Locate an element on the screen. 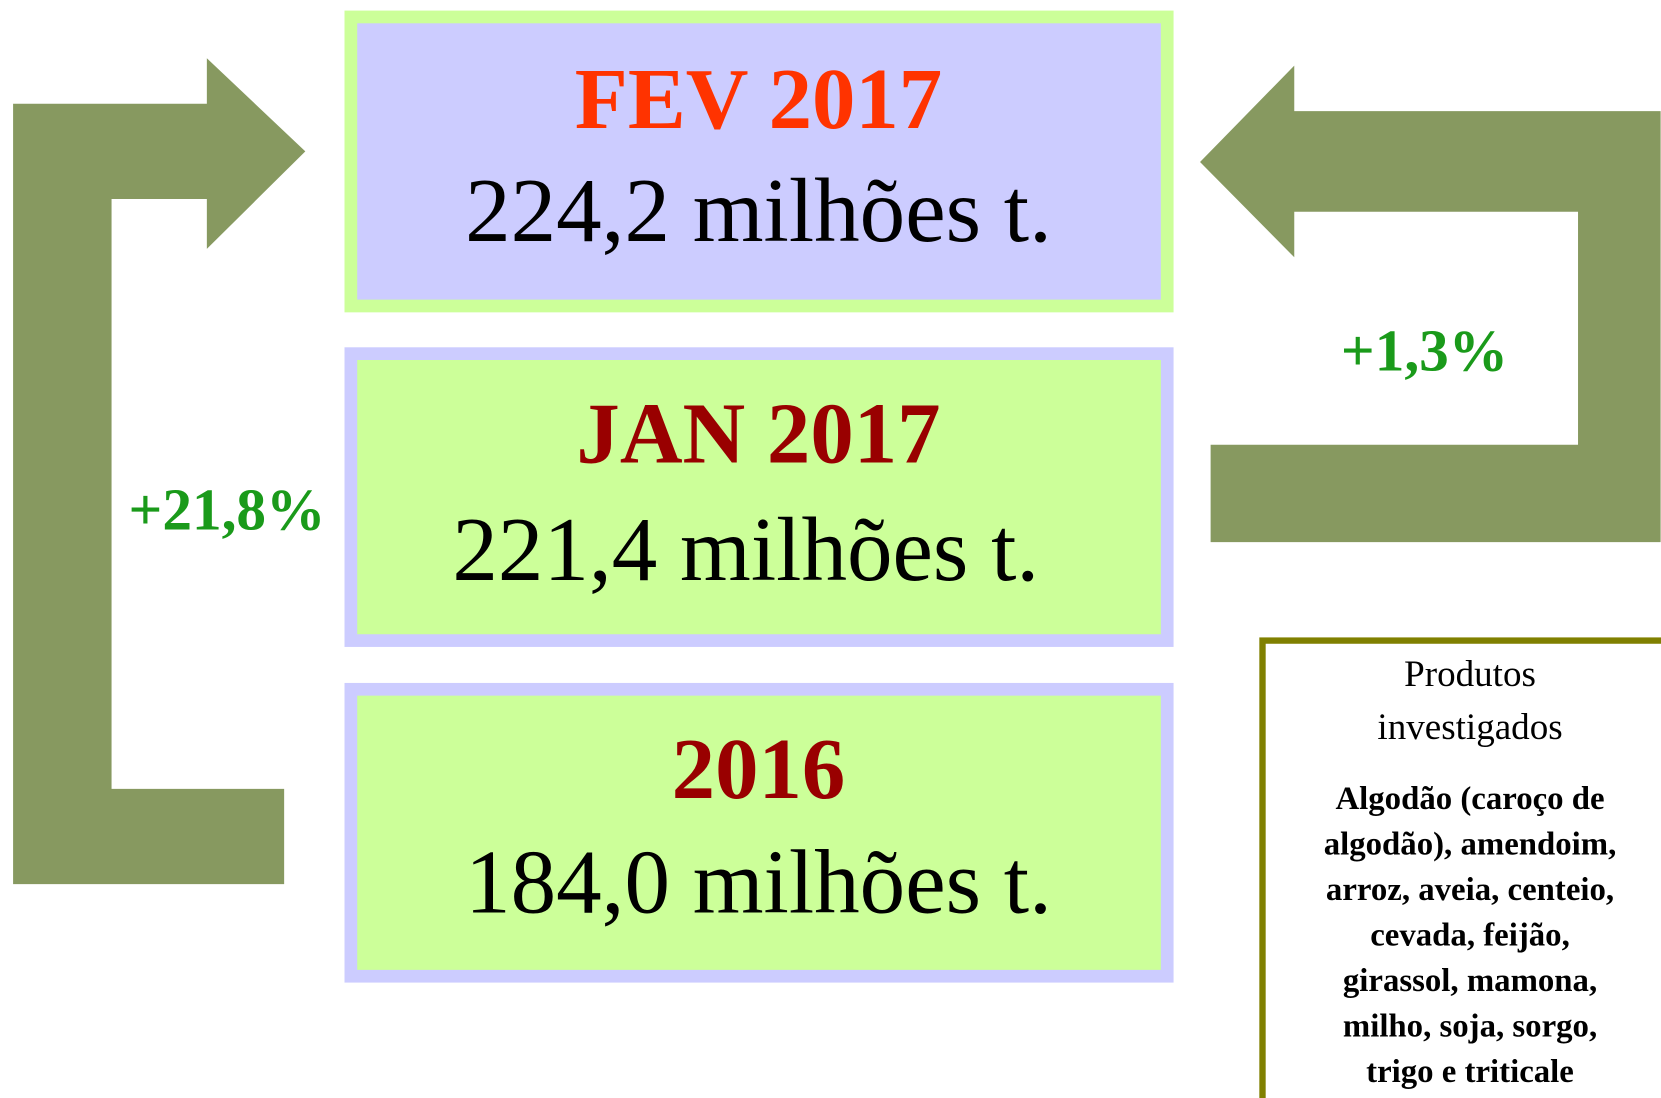  products-item: arroz, aveia, centeio, is located at coordinates (1470, 890).